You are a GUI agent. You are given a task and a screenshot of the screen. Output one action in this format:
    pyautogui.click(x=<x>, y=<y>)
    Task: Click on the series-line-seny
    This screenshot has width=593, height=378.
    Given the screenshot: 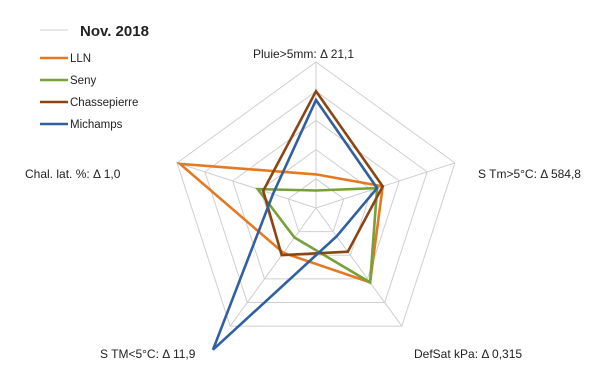 What is the action you would take?
    pyautogui.click(x=317, y=235)
    